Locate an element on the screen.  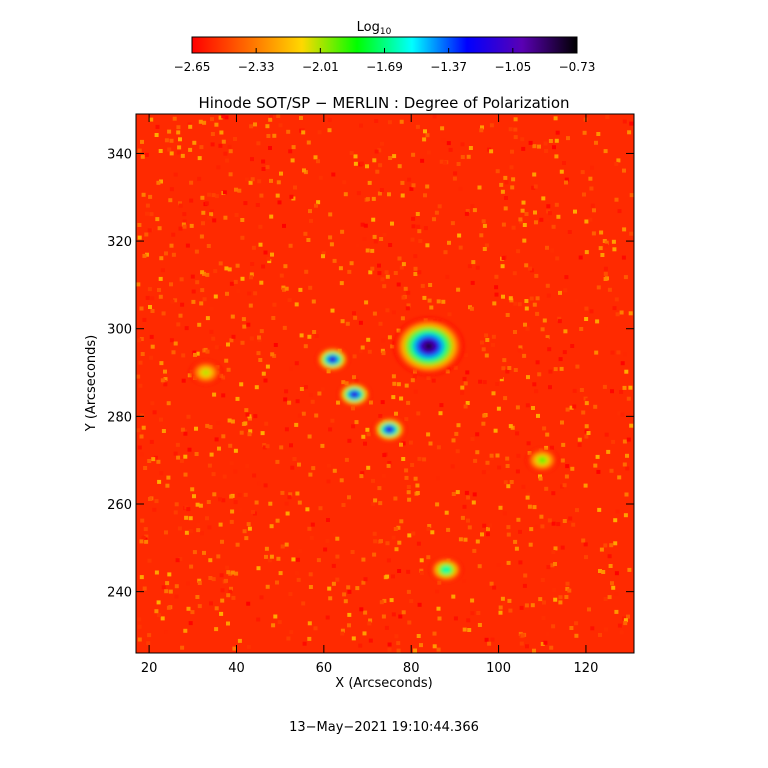
colorbar-ticks: −2.65 −2.33 −2.01 −1.69 −1.37 −1.05 −0.73 is located at coordinates (384, 61).